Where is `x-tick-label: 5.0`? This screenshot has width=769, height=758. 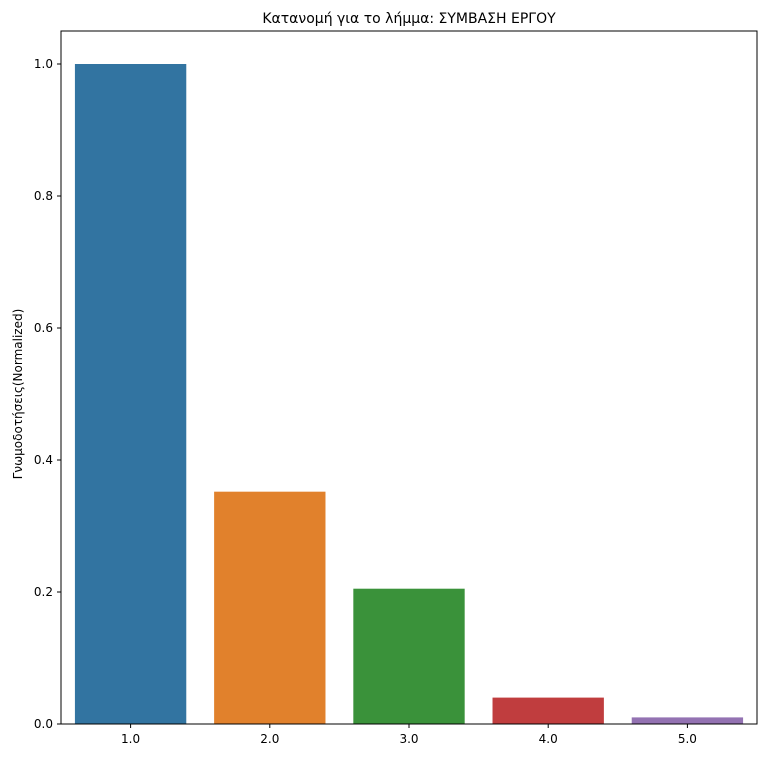 x-tick-label: 5.0 is located at coordinates (687, 739).